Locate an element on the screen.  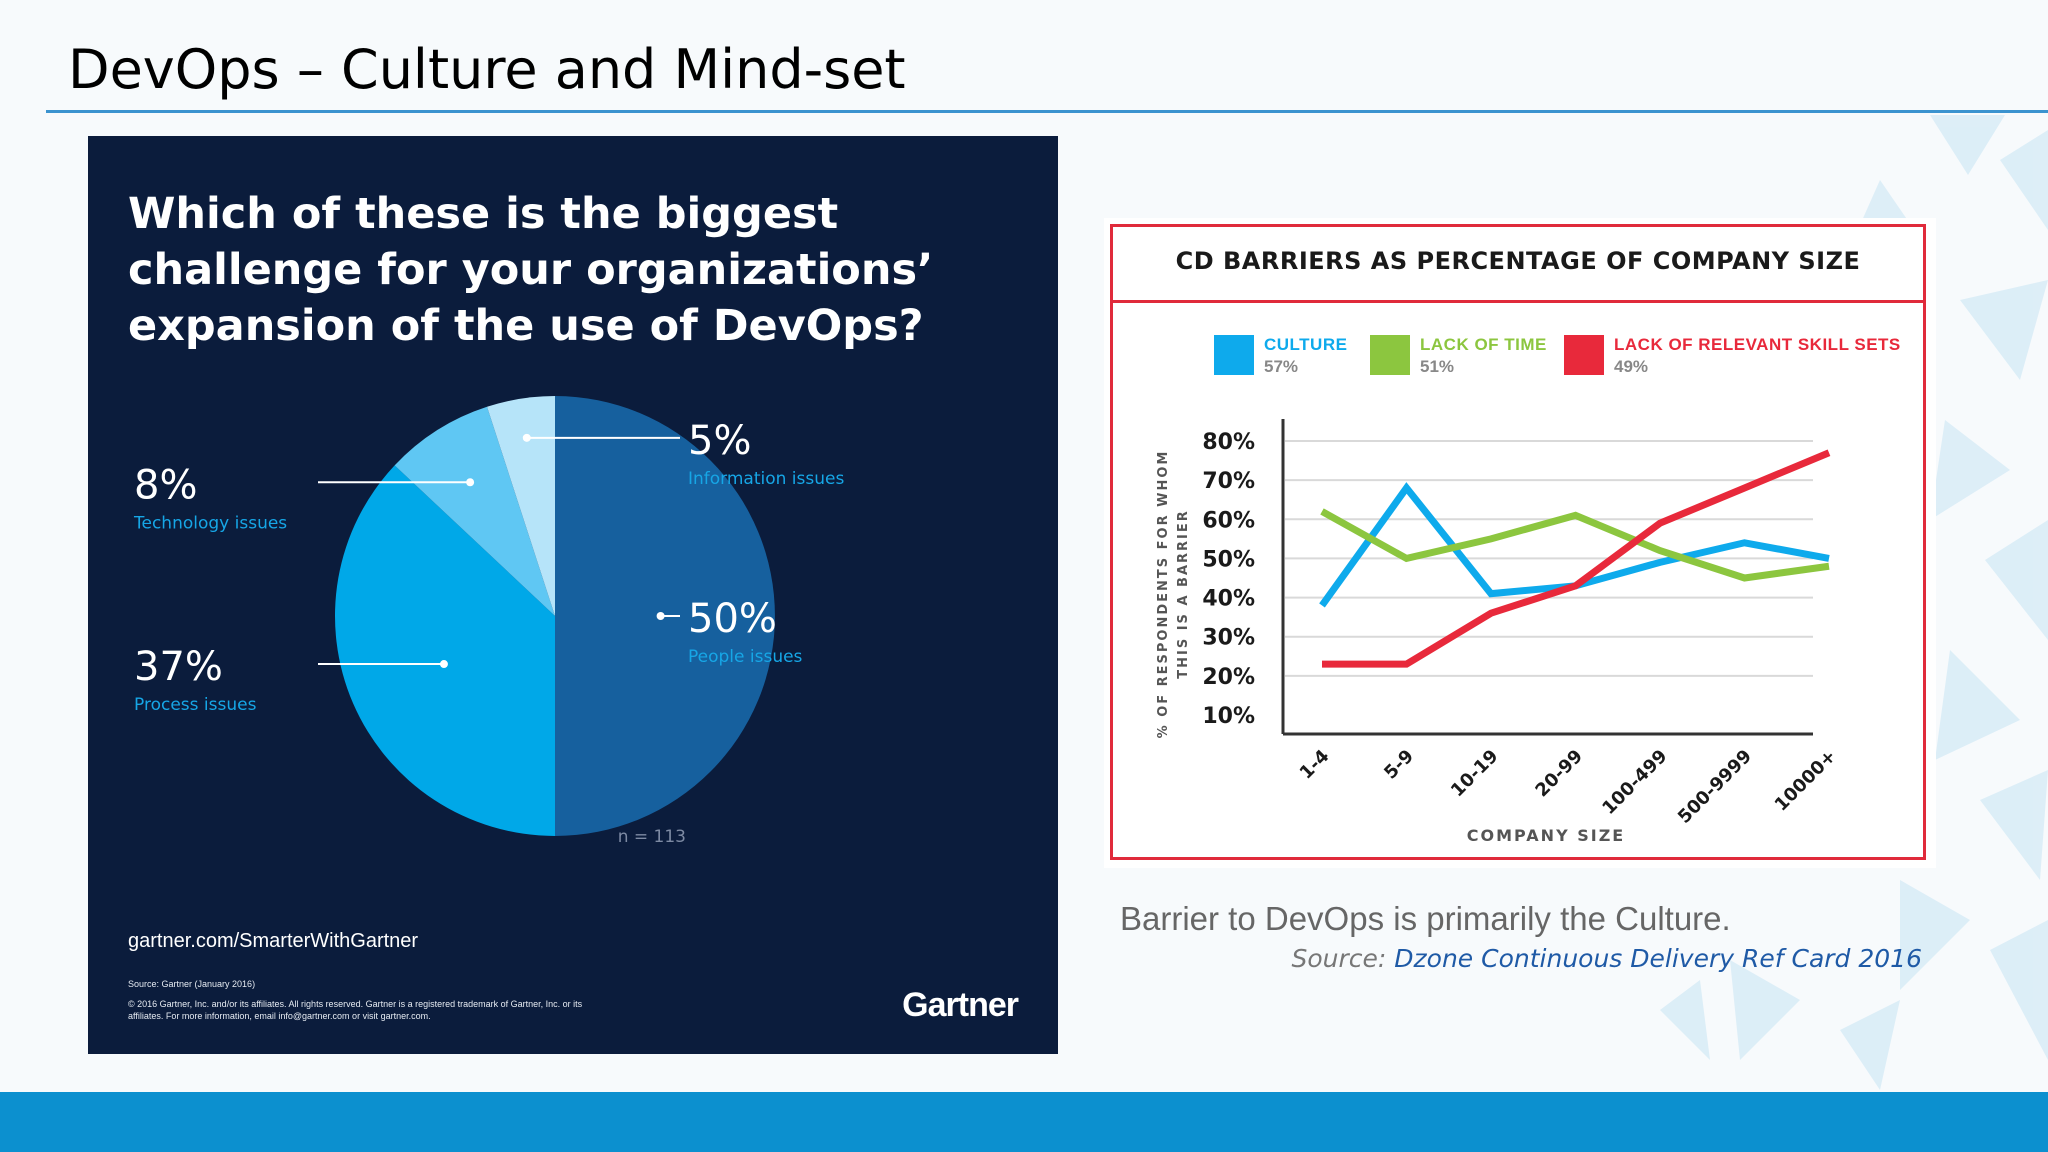
slice-category-label: Information issues is located at coordinates (766, 479).